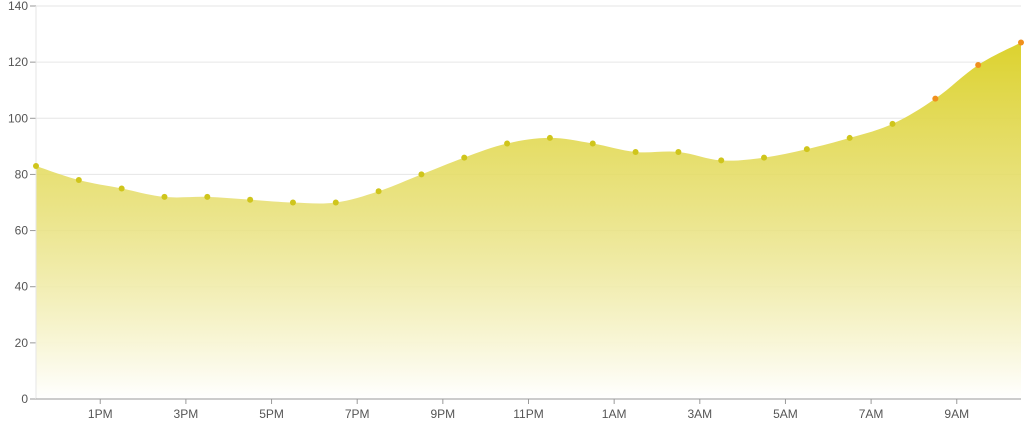  What do you see at coordinates (22, 287) in the screenshot?
I see `y-tick-label: 40` at bounding box center [22, 287].